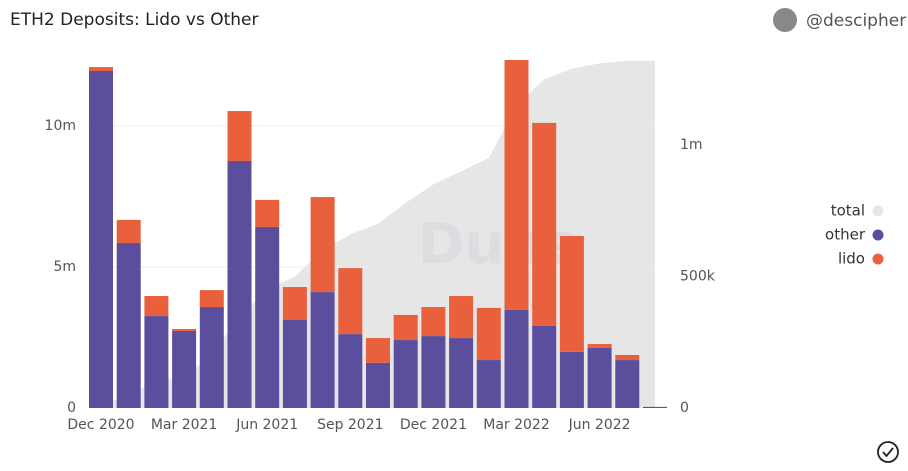 This screenshot has height=471, width=908. I want to click on legend-label: total, so click(848, 211).